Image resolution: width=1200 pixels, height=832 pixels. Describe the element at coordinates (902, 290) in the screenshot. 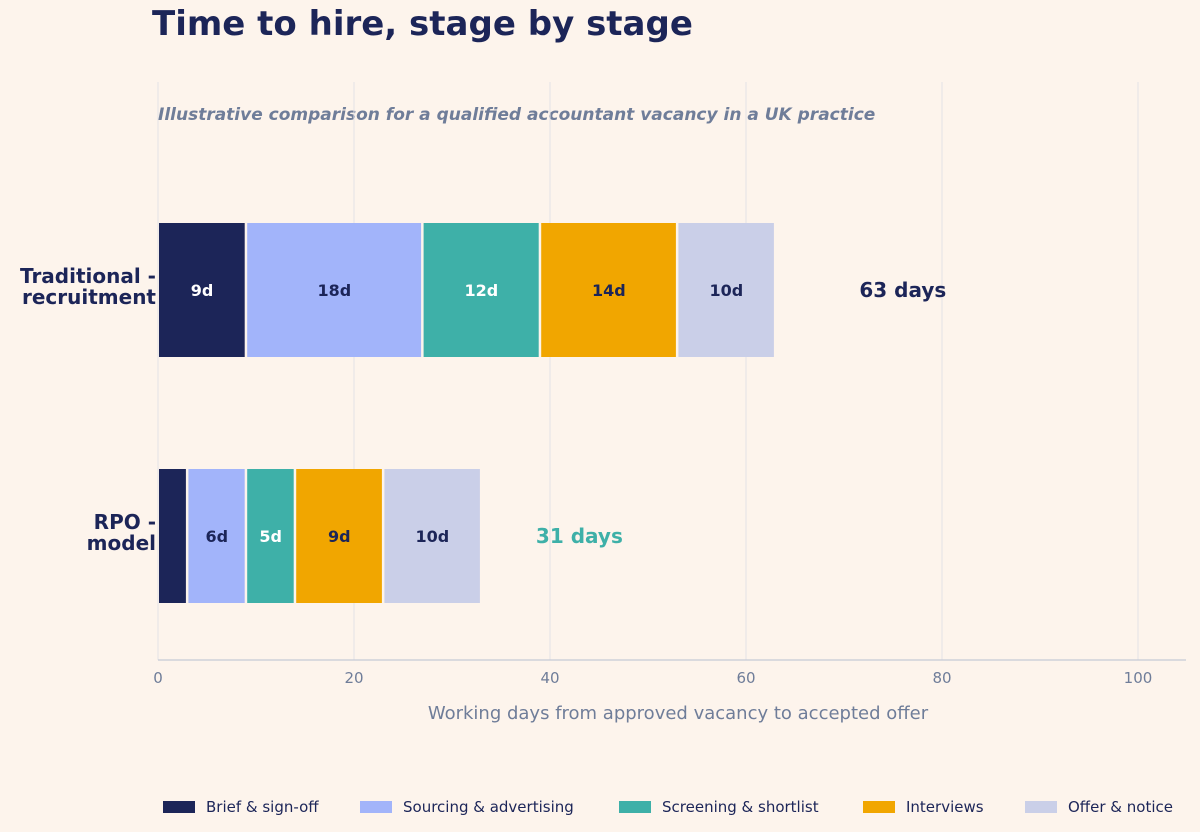

I see `total-label: 63 days` at that location.